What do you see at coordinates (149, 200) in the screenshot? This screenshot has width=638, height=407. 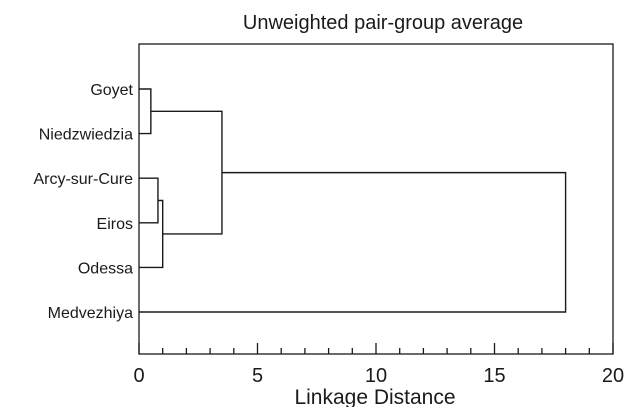 I see `dendrogram-link-arcy-sur-cure-eiros` at bounding box center [149, 200].